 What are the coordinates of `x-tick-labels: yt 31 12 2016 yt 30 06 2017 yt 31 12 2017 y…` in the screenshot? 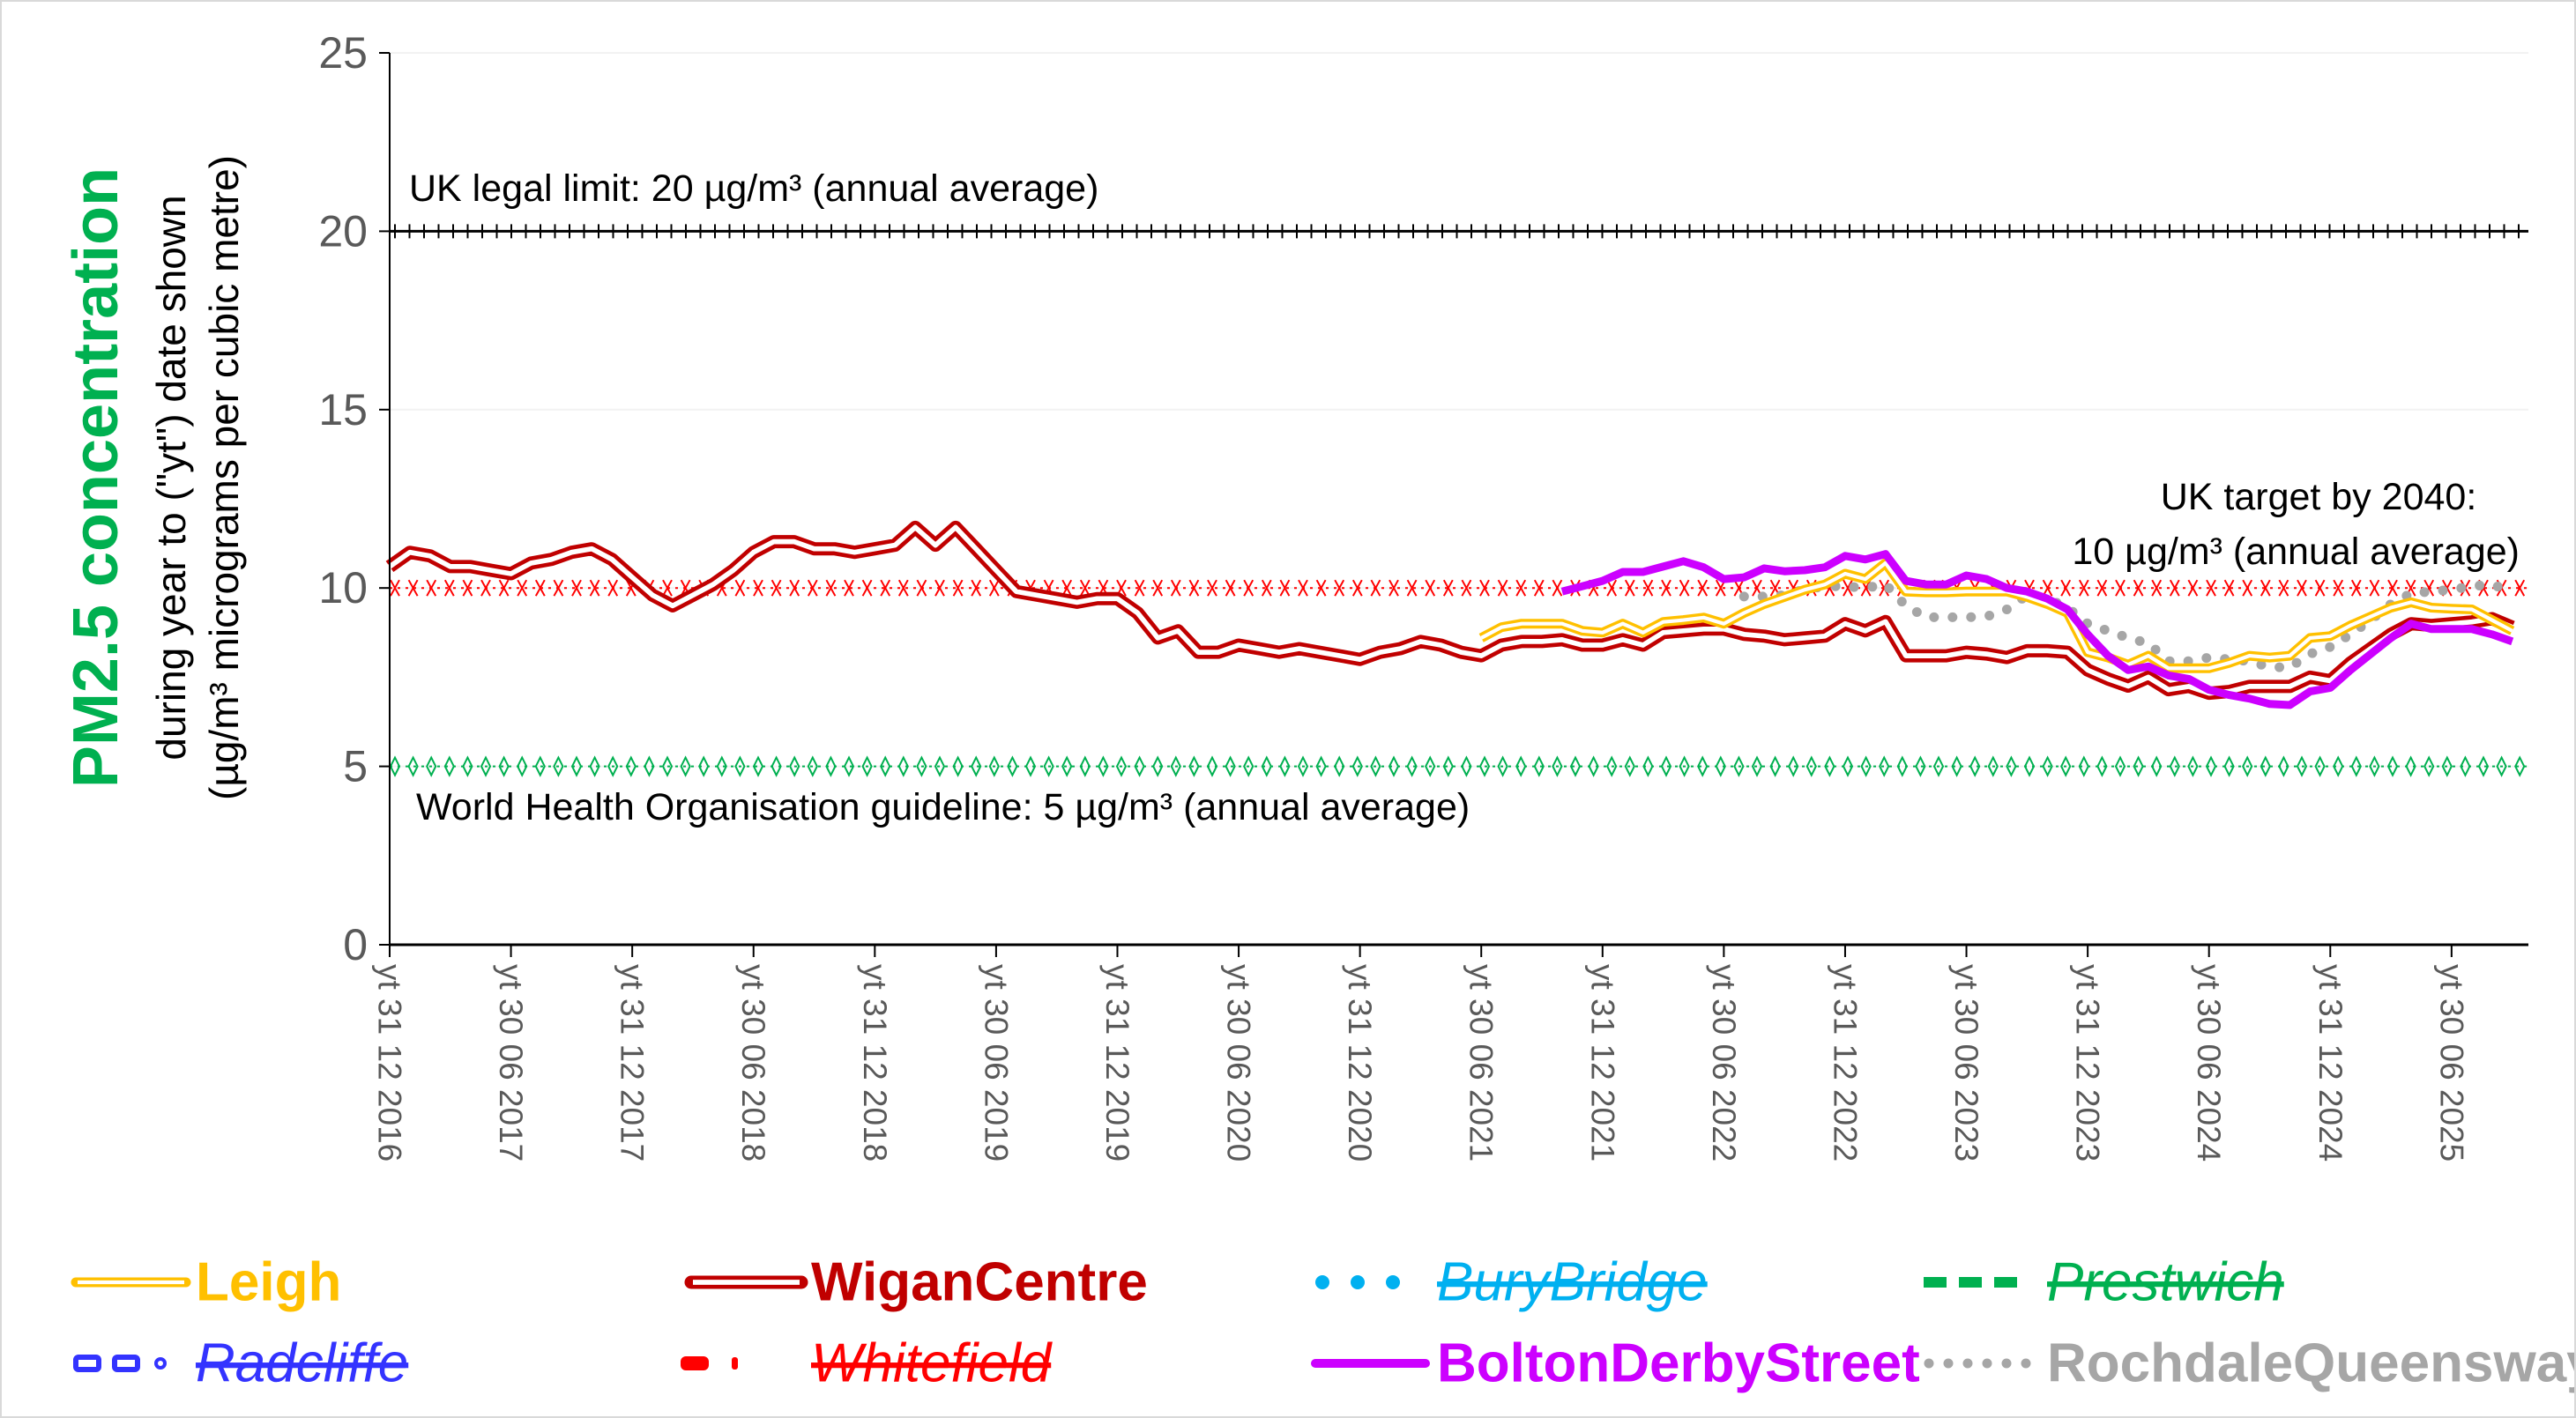 It's located at (1421, 1063).